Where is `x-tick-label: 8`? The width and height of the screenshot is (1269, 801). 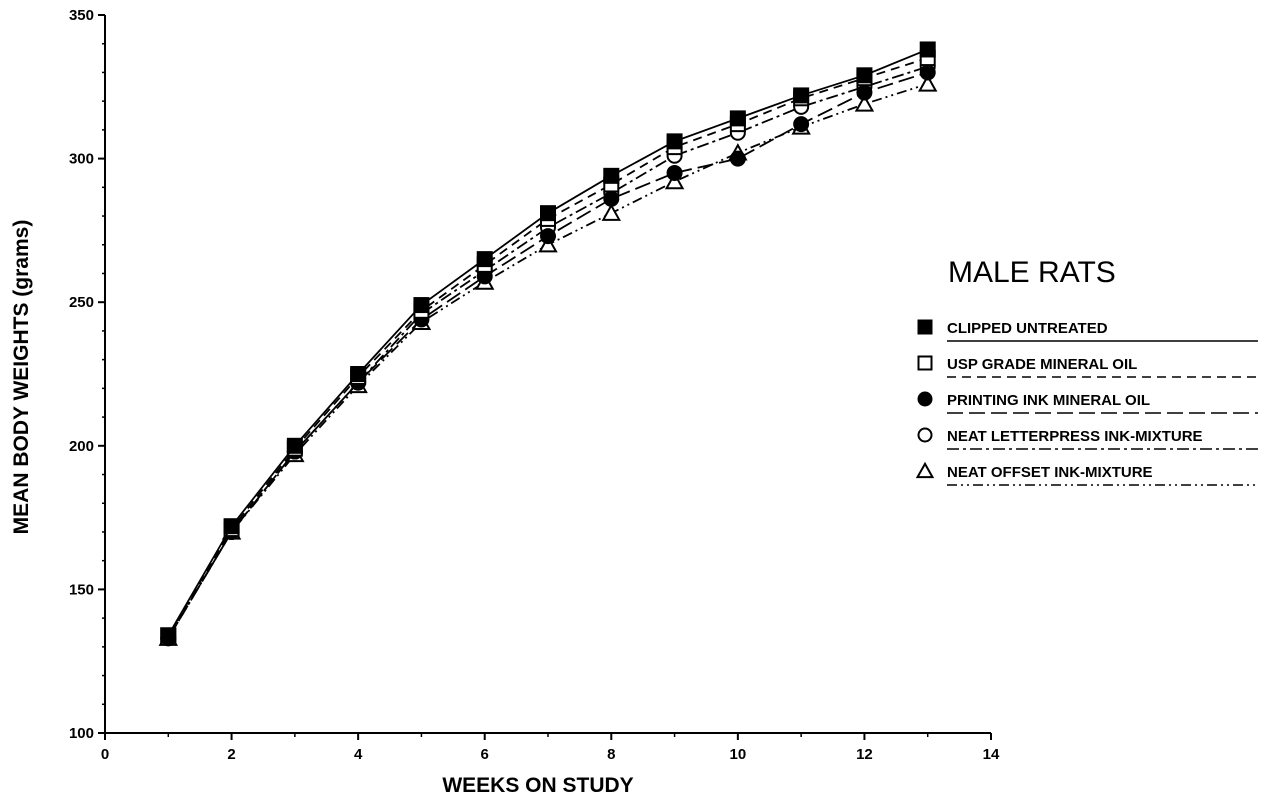
x-tick-label: 8 is located at coordinates (611, 754).